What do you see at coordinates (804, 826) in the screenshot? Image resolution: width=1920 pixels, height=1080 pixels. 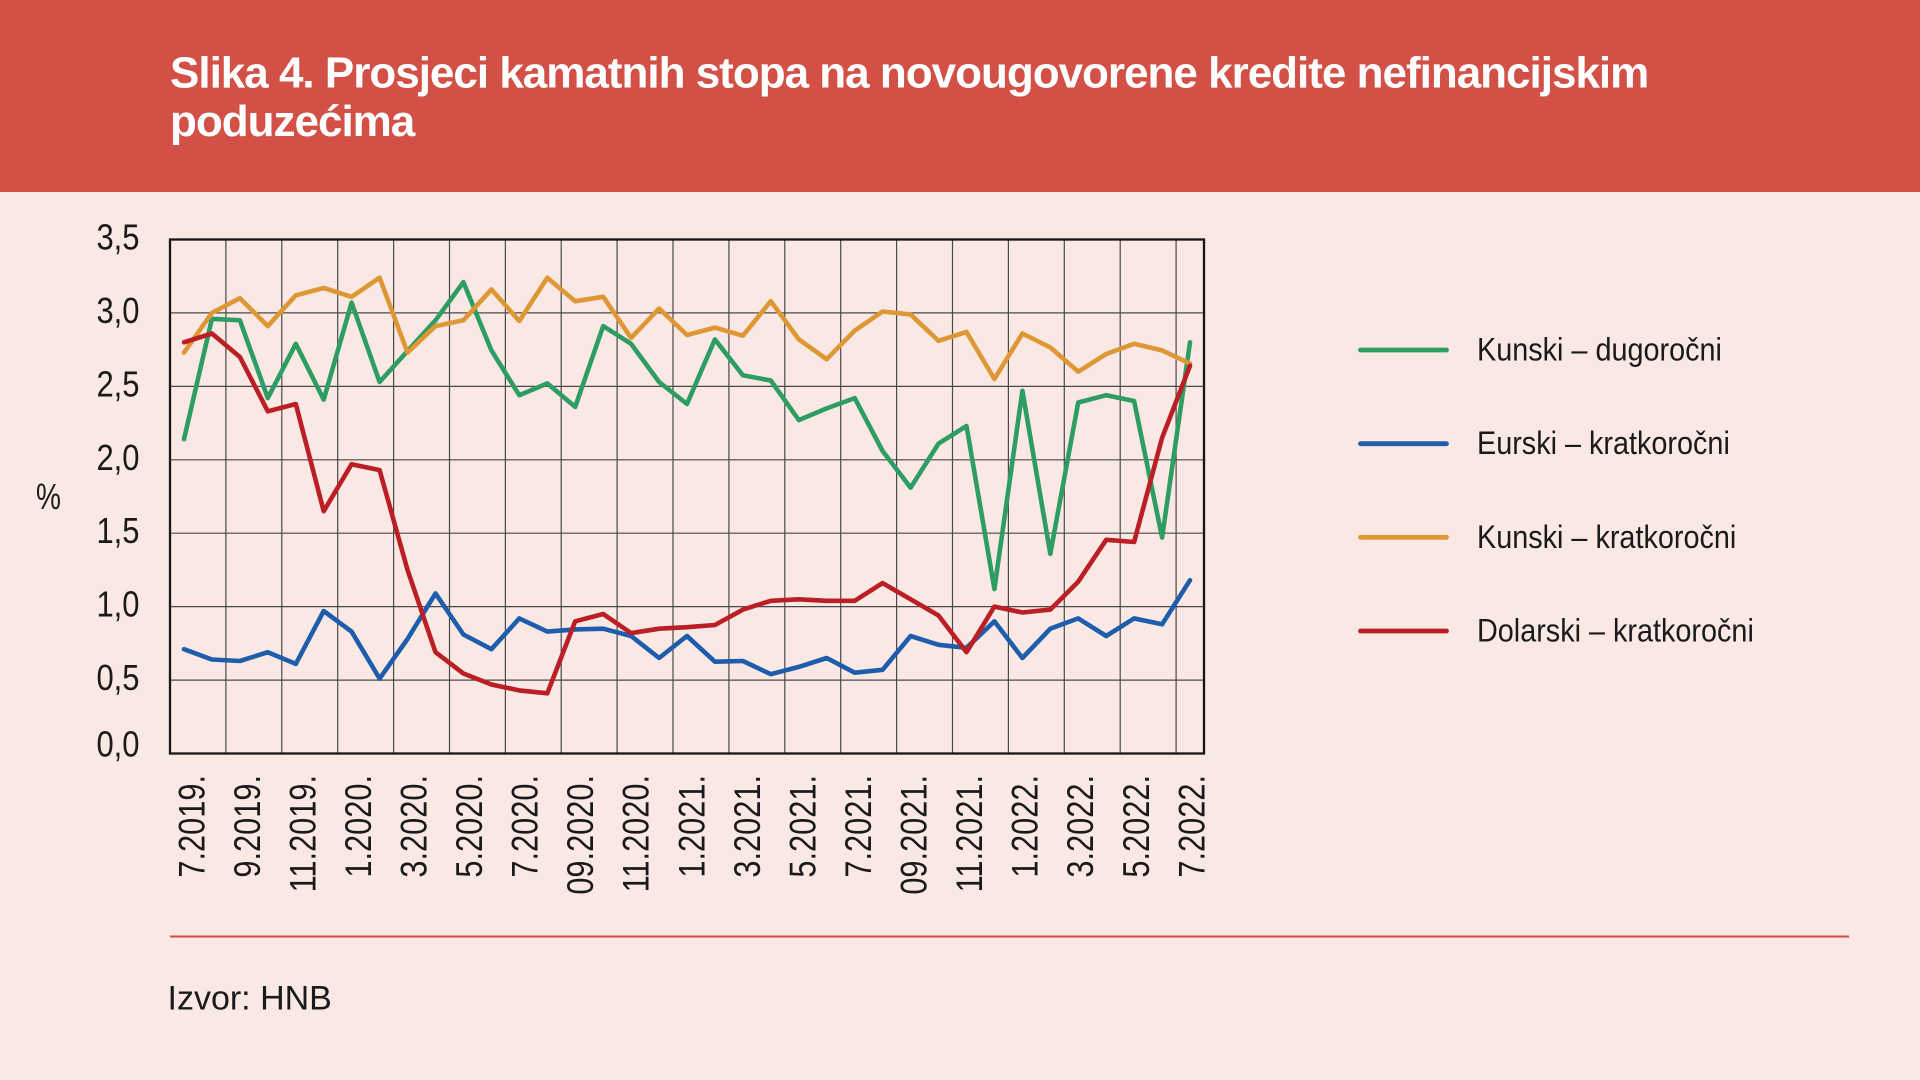 I see `svg-text: 5.2021.` at bounding box center [804, 826].